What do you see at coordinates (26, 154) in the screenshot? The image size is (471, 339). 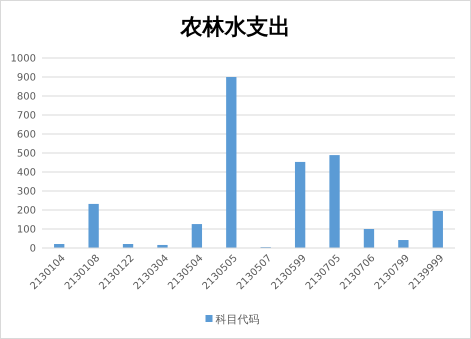 I see `y-tick-label: 500` at bounding box center [26, 154].